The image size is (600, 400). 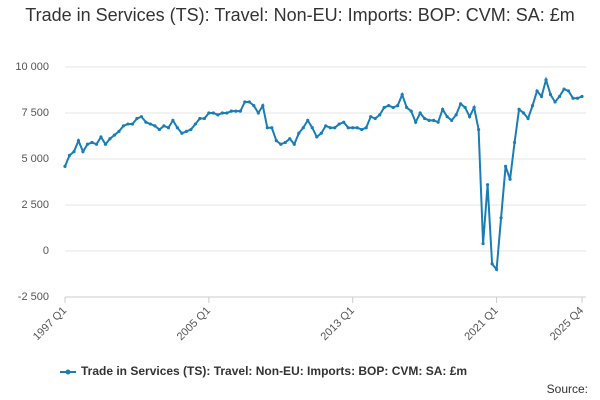 I want to click on y-tick-label: 5 000, so click(x=35, y=159).